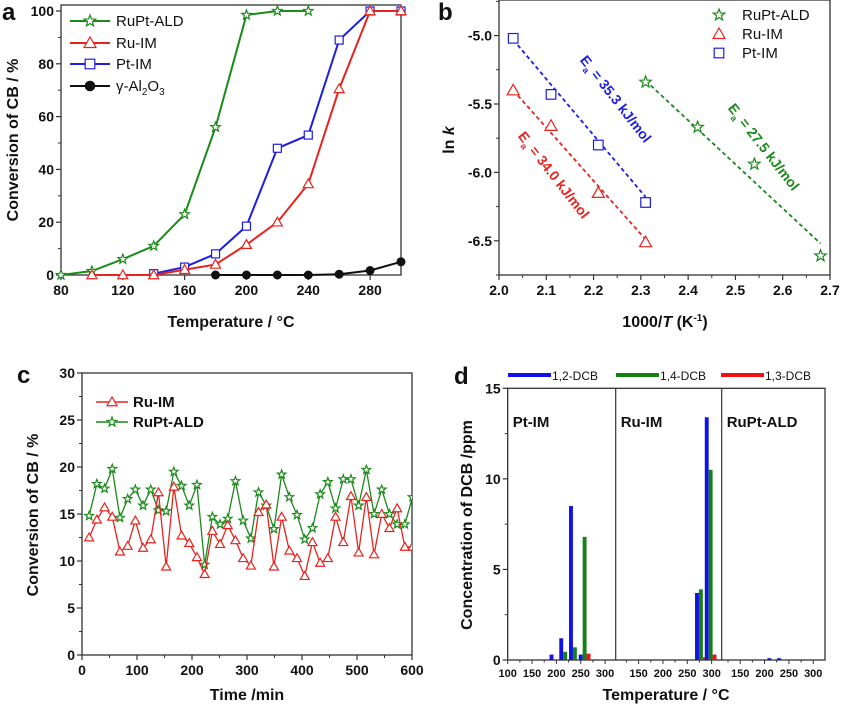 The height and width of the screenshot is (706, 842). I want to click on subplot-label: Ru-IM, so click(642, 422).